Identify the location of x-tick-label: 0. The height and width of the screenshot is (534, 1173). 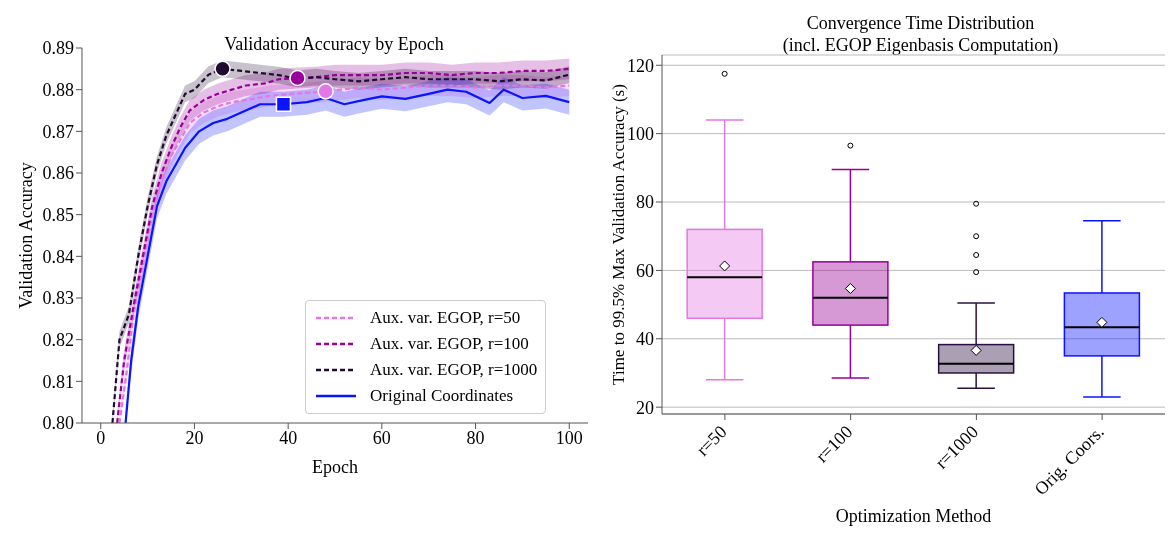
(101, 437).